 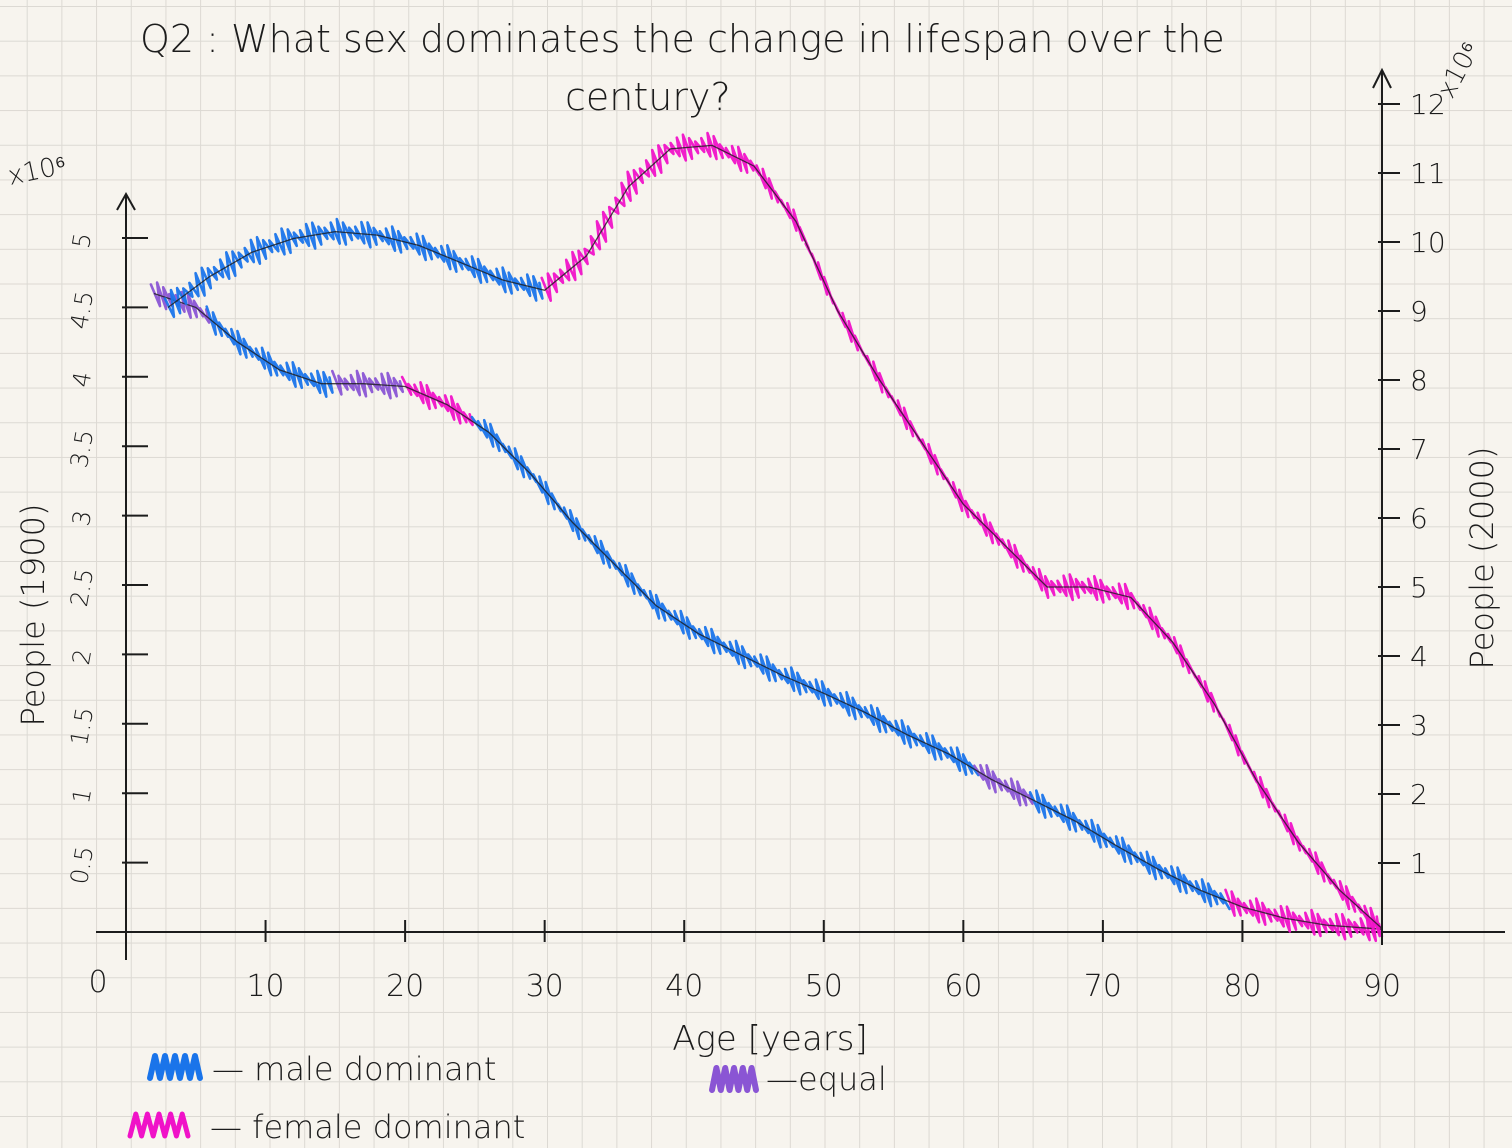 What do you see at coordinates (684, 986) in the screenshot?
I see `x-tick-label: 40` at bounding box center [684, 986].